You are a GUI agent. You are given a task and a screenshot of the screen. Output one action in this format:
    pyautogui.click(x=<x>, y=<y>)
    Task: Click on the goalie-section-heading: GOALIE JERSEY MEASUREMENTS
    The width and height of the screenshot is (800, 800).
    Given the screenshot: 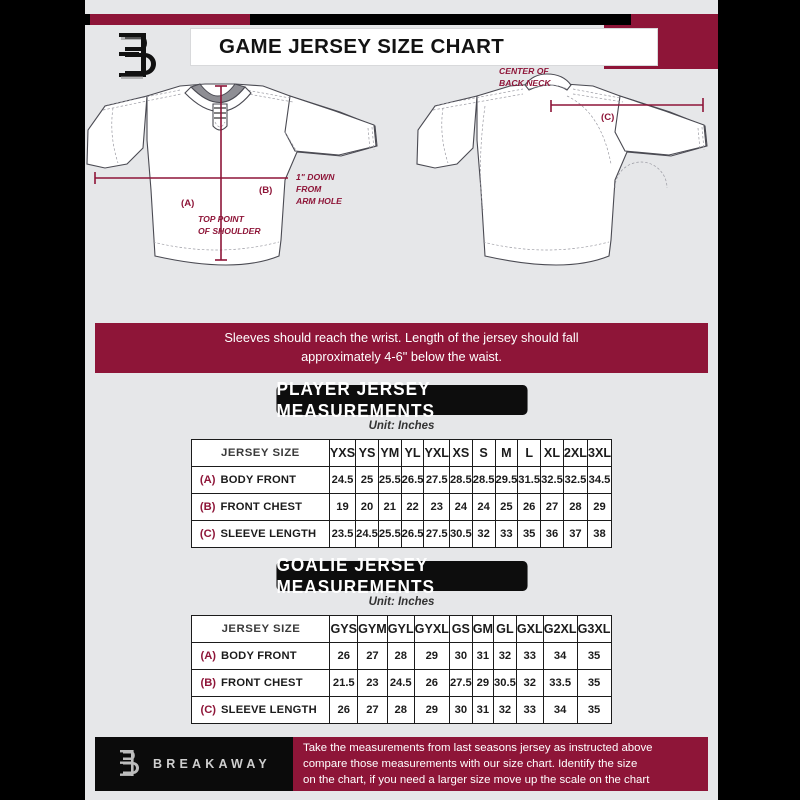 What is the action you would take?
    pyautogui.click(x=401, y=575)
    